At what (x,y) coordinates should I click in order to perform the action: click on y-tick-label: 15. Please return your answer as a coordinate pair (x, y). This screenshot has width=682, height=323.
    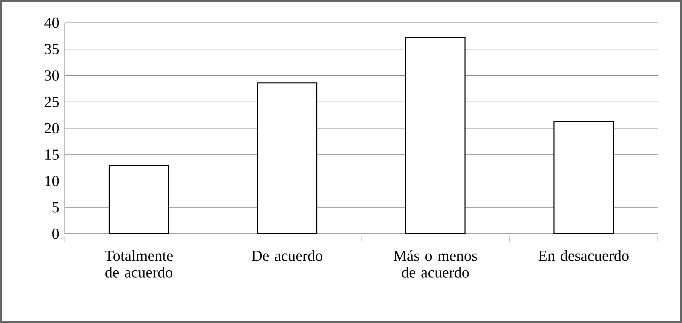
    Looking at the image, I should click on (53, 155).